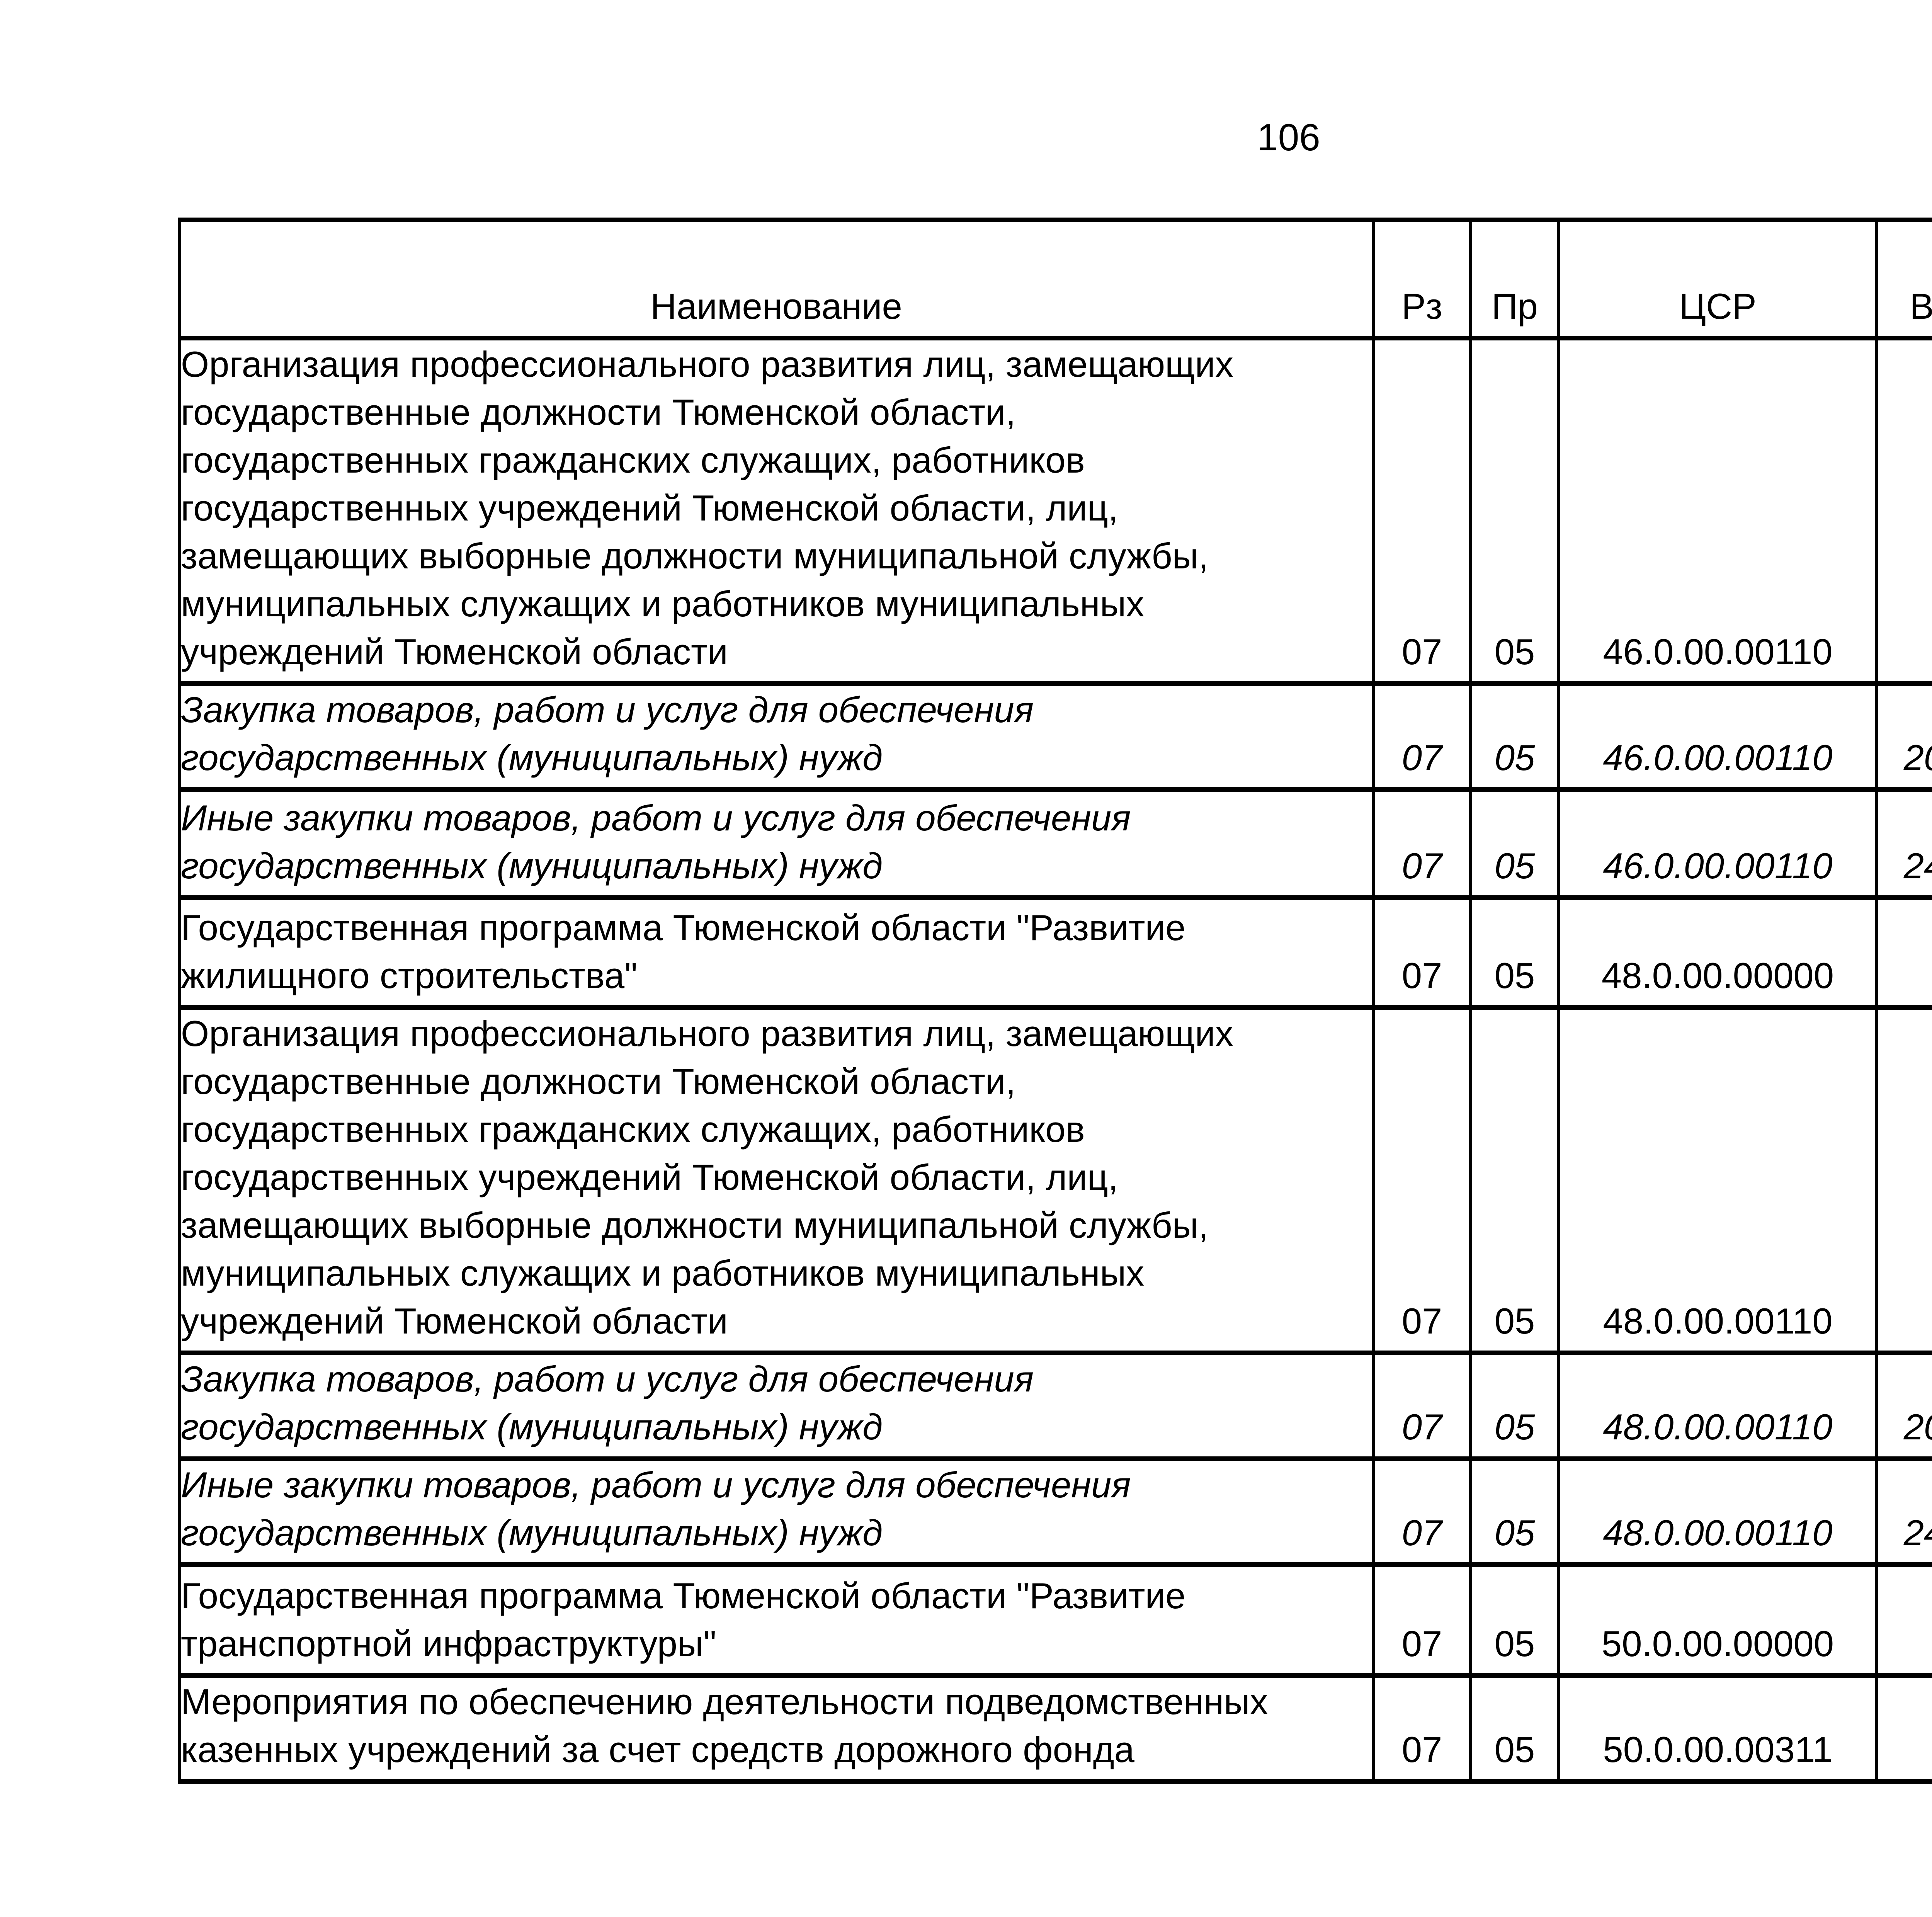 This screenshot has height=1917, width=1932. Describe the element at coordinates (1717, 952) in the screenshot. I see `row-csr: 48.0.00.00000` at that location.